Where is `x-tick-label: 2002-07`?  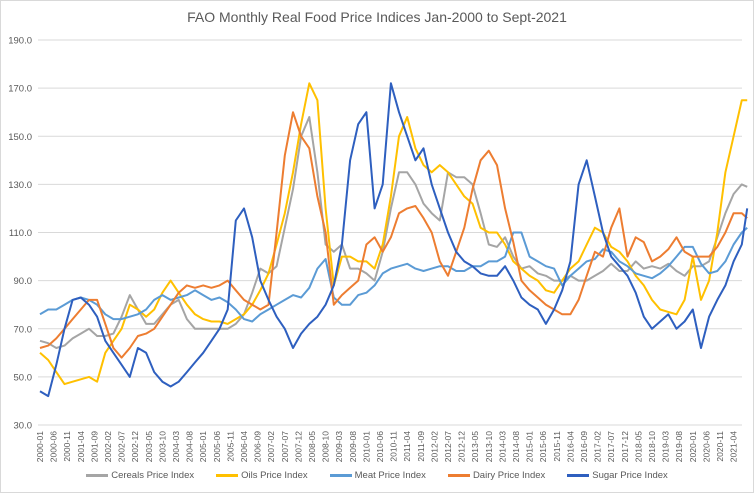 x-tick-label: 2002-07 is located at coordinates (122, 446).